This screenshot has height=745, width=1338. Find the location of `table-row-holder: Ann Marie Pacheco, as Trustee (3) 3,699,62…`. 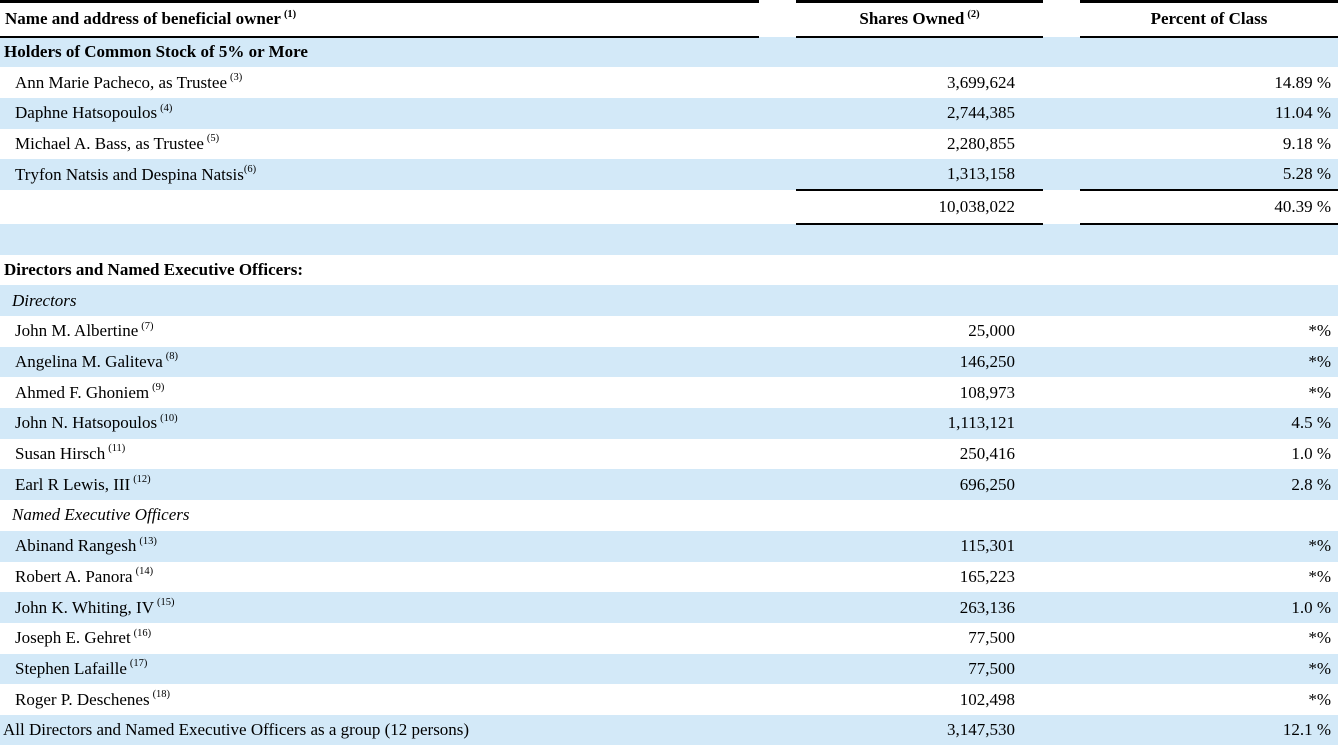

table-row-holder: Ann Marie Pacheco, as Trustee (3) 3,699,62… is located at coordinates (669, 82).